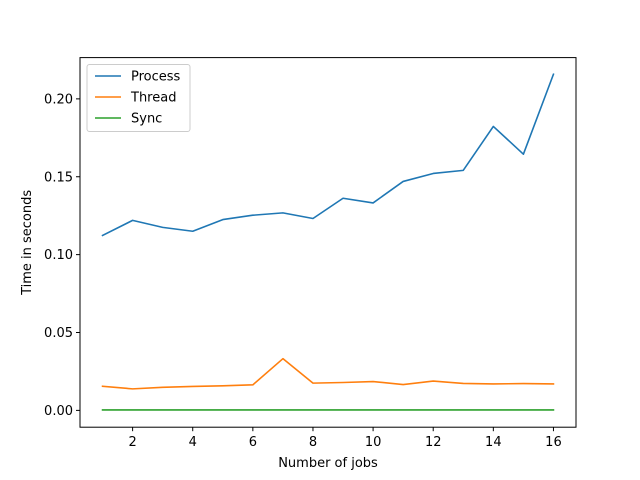 The height and width of the screenshot is (480, 640). Describe the element at coordinates (313, 442) in the screenshot. I see `x-tick-label: 8` at that location.